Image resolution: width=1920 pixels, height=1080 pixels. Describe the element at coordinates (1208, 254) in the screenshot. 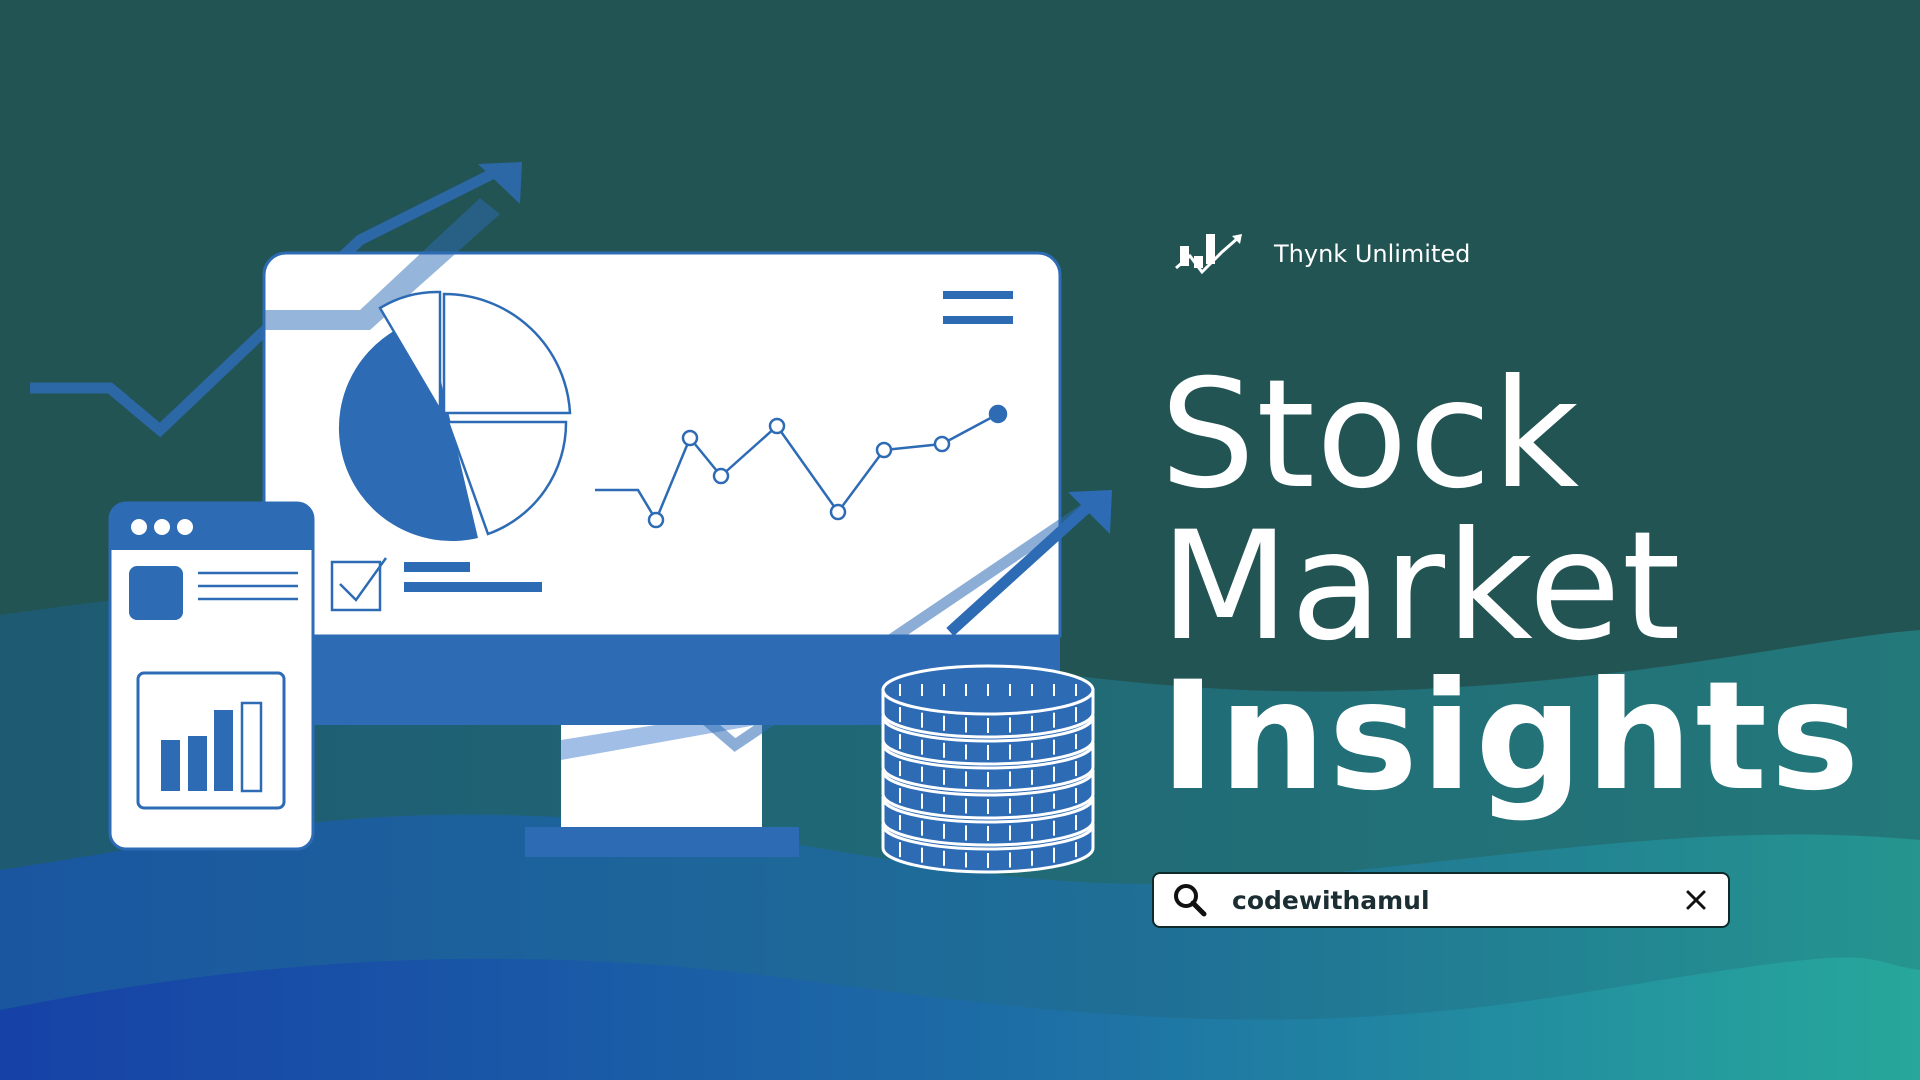

I see `brand-logo-icon` at that location.